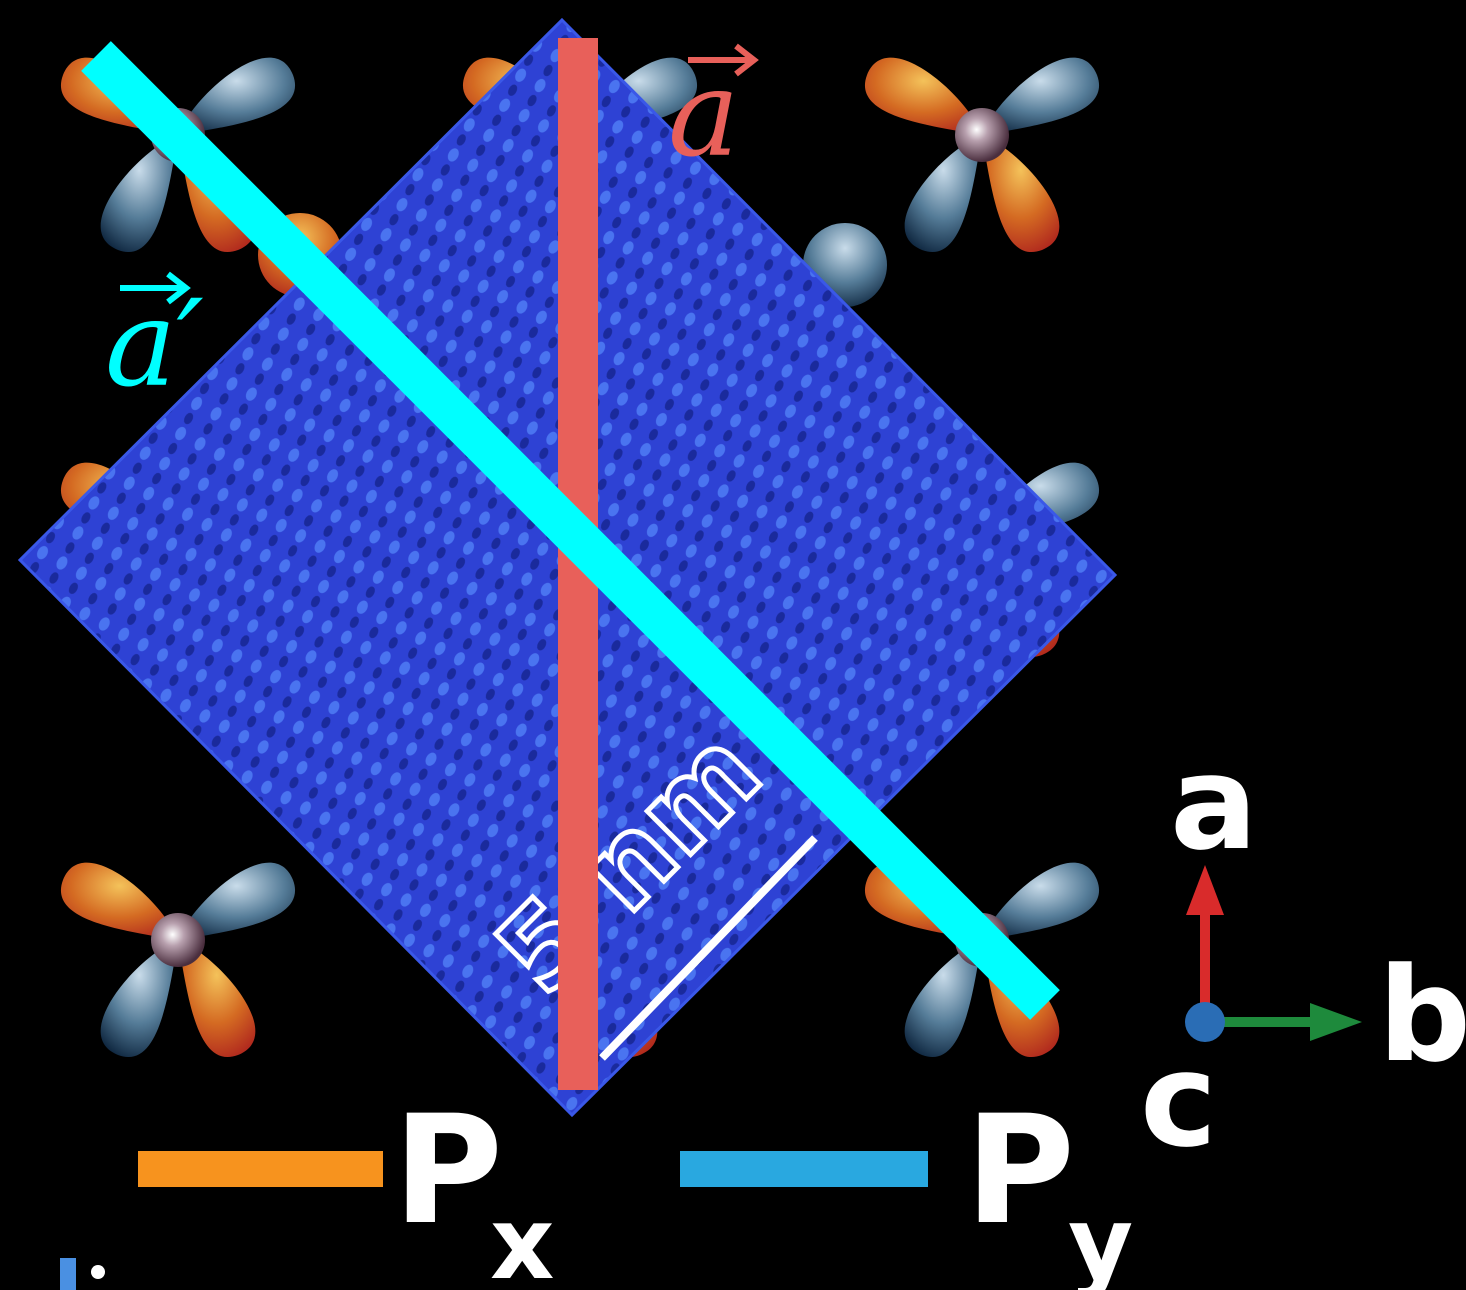 The image size is (1466, 1290). Describe the element at coordinates (82, 1274) in the screenshot. I see `cropped-fragment` at that location.